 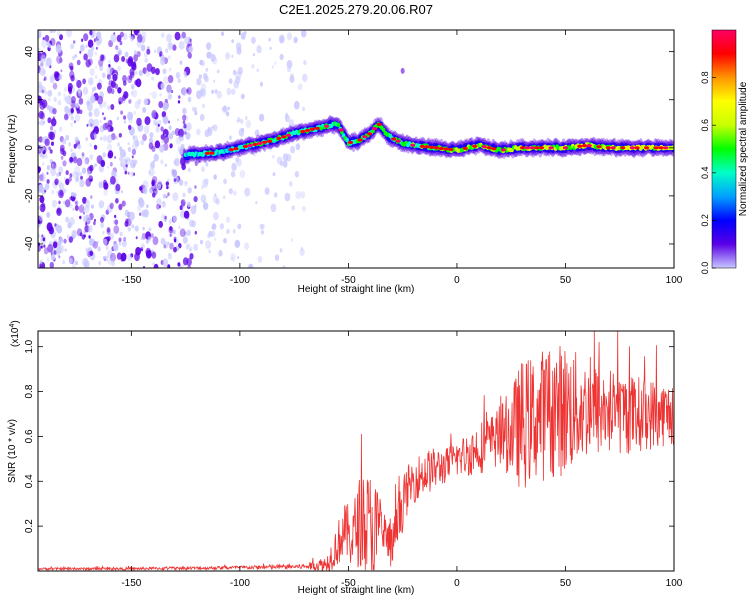 I want to click on snr-multiplier-exp: 4, so click(x=12, y=326).